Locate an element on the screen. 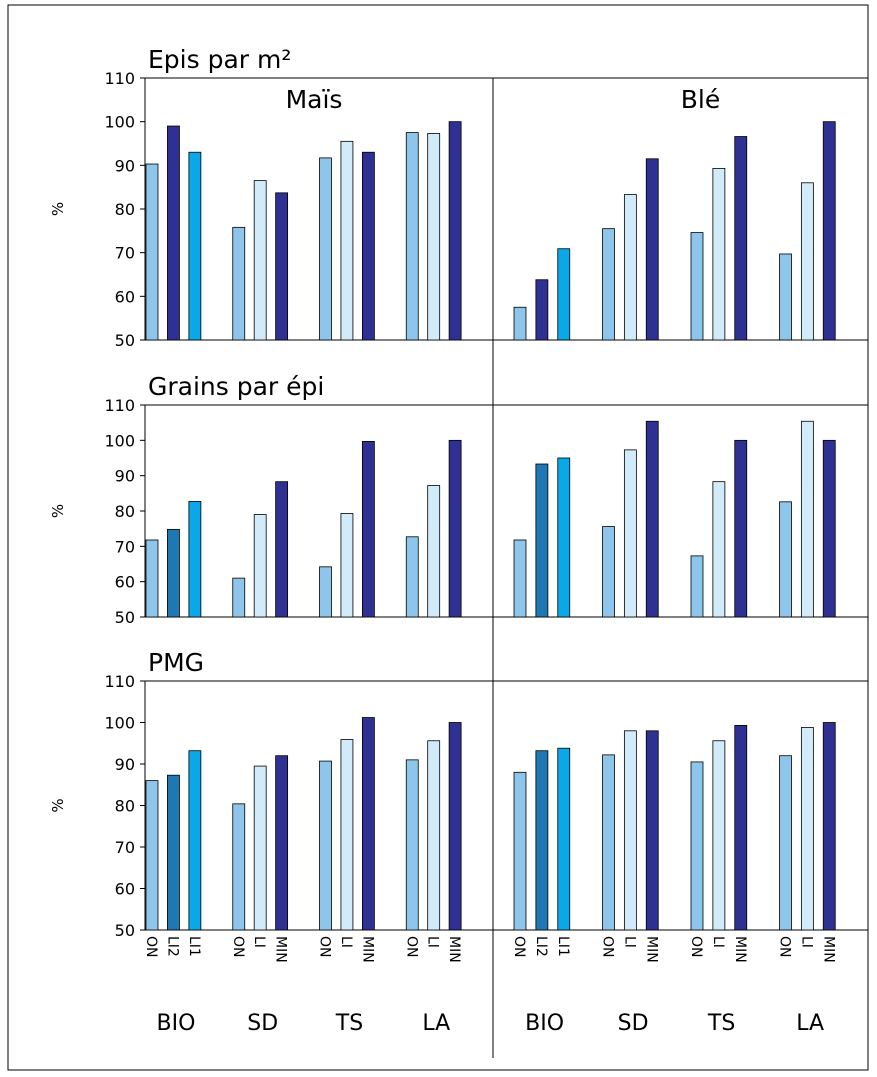 This screenshot has height=1077, width=877. panel-title: PMG is located at coordinates (176, 662).